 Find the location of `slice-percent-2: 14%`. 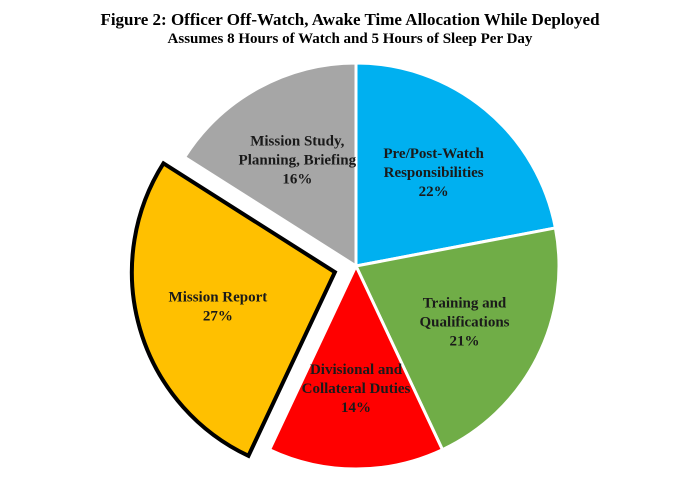

slice-percent-2: 14% is located at coordinates (356, 408).